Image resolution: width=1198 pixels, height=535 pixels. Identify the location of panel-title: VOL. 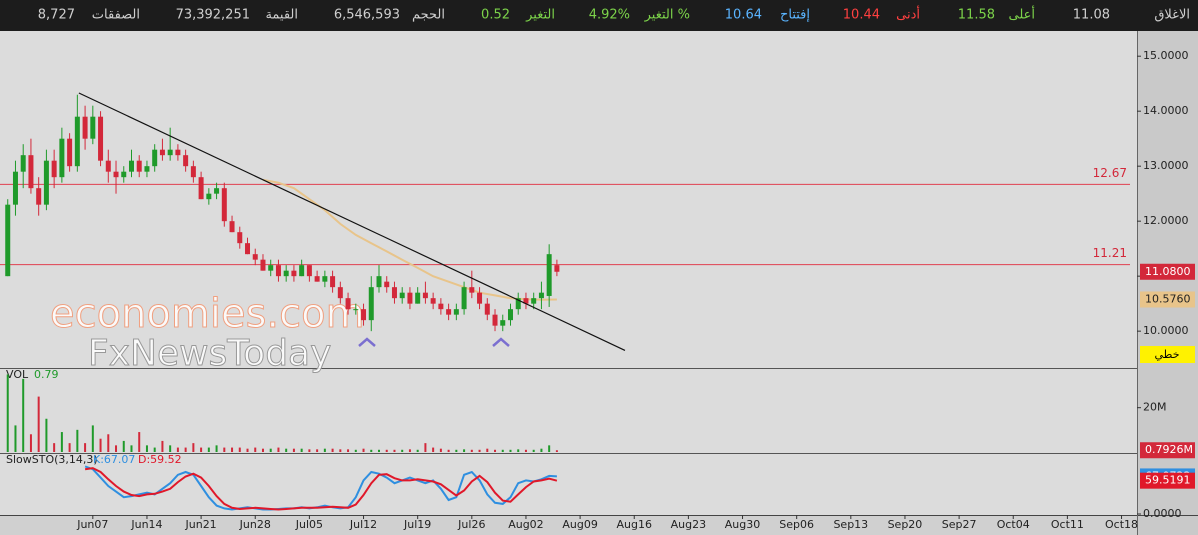
(17, 374).